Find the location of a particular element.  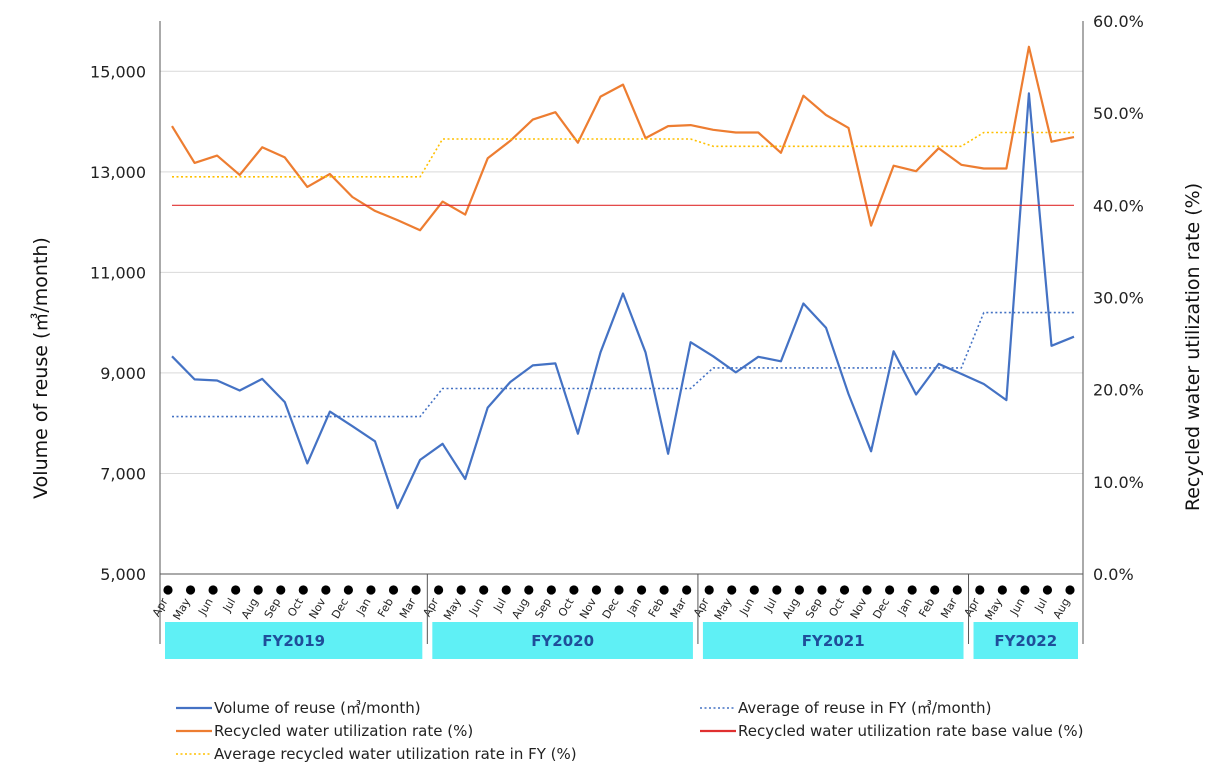

fiscal-year-bands: FY2019 FY2020 FY2021 FY2022 is located at coordinates (621, 640).